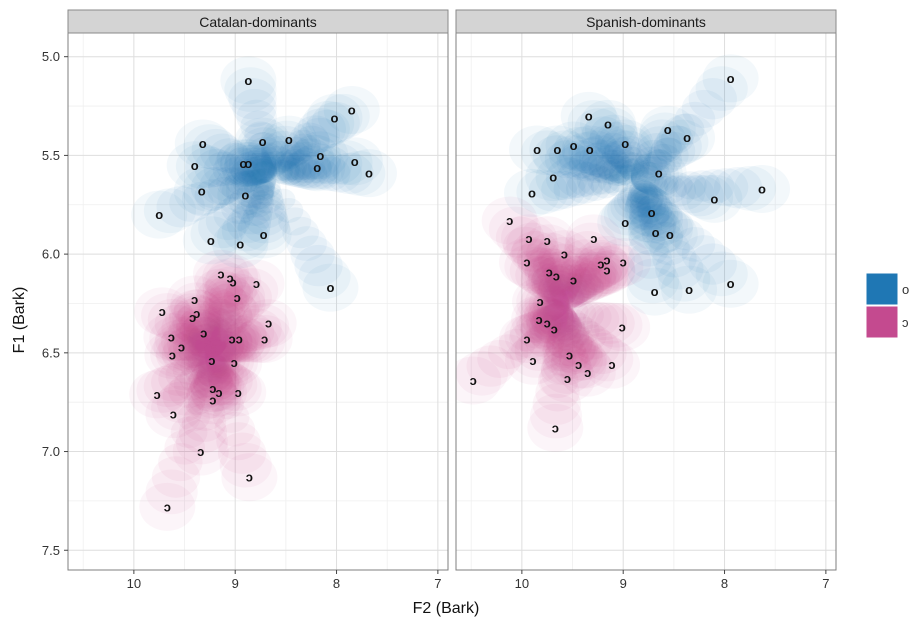 This screenshot has height=622, width=909. What do you see at coordinates (51, 352) in the screenshot?
I see `y-tick-label: 6.5` at bounding box center [51, 352].